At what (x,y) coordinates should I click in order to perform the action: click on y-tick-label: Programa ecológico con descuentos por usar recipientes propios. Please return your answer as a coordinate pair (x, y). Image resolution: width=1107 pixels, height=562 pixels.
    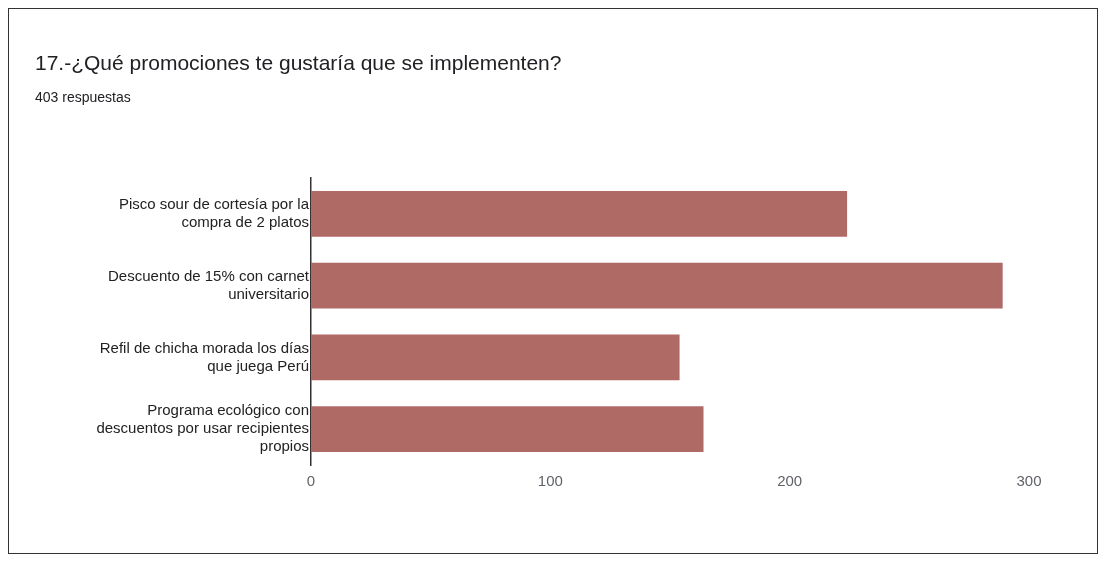
    Looking at the image, I should click on (202, 428).